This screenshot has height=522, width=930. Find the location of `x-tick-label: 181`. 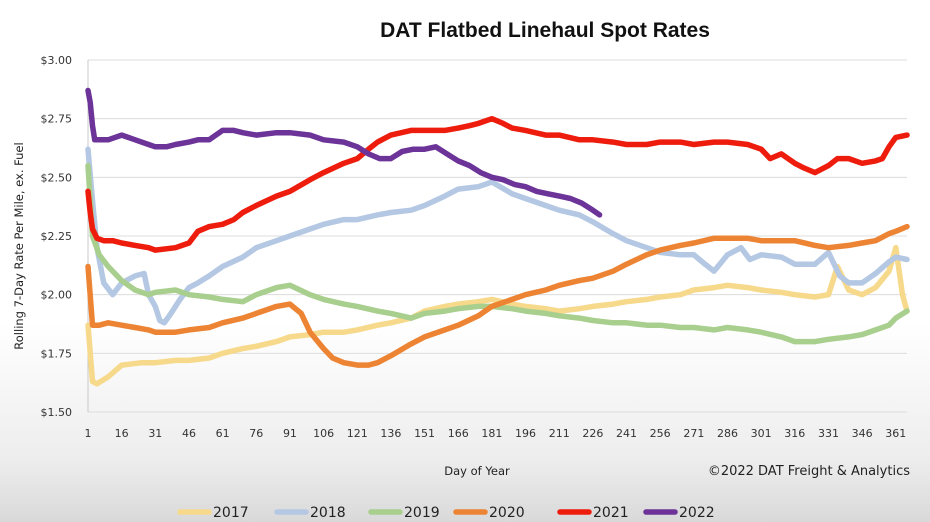

x-tick-label: 181 is located at coordinates (491, 433).